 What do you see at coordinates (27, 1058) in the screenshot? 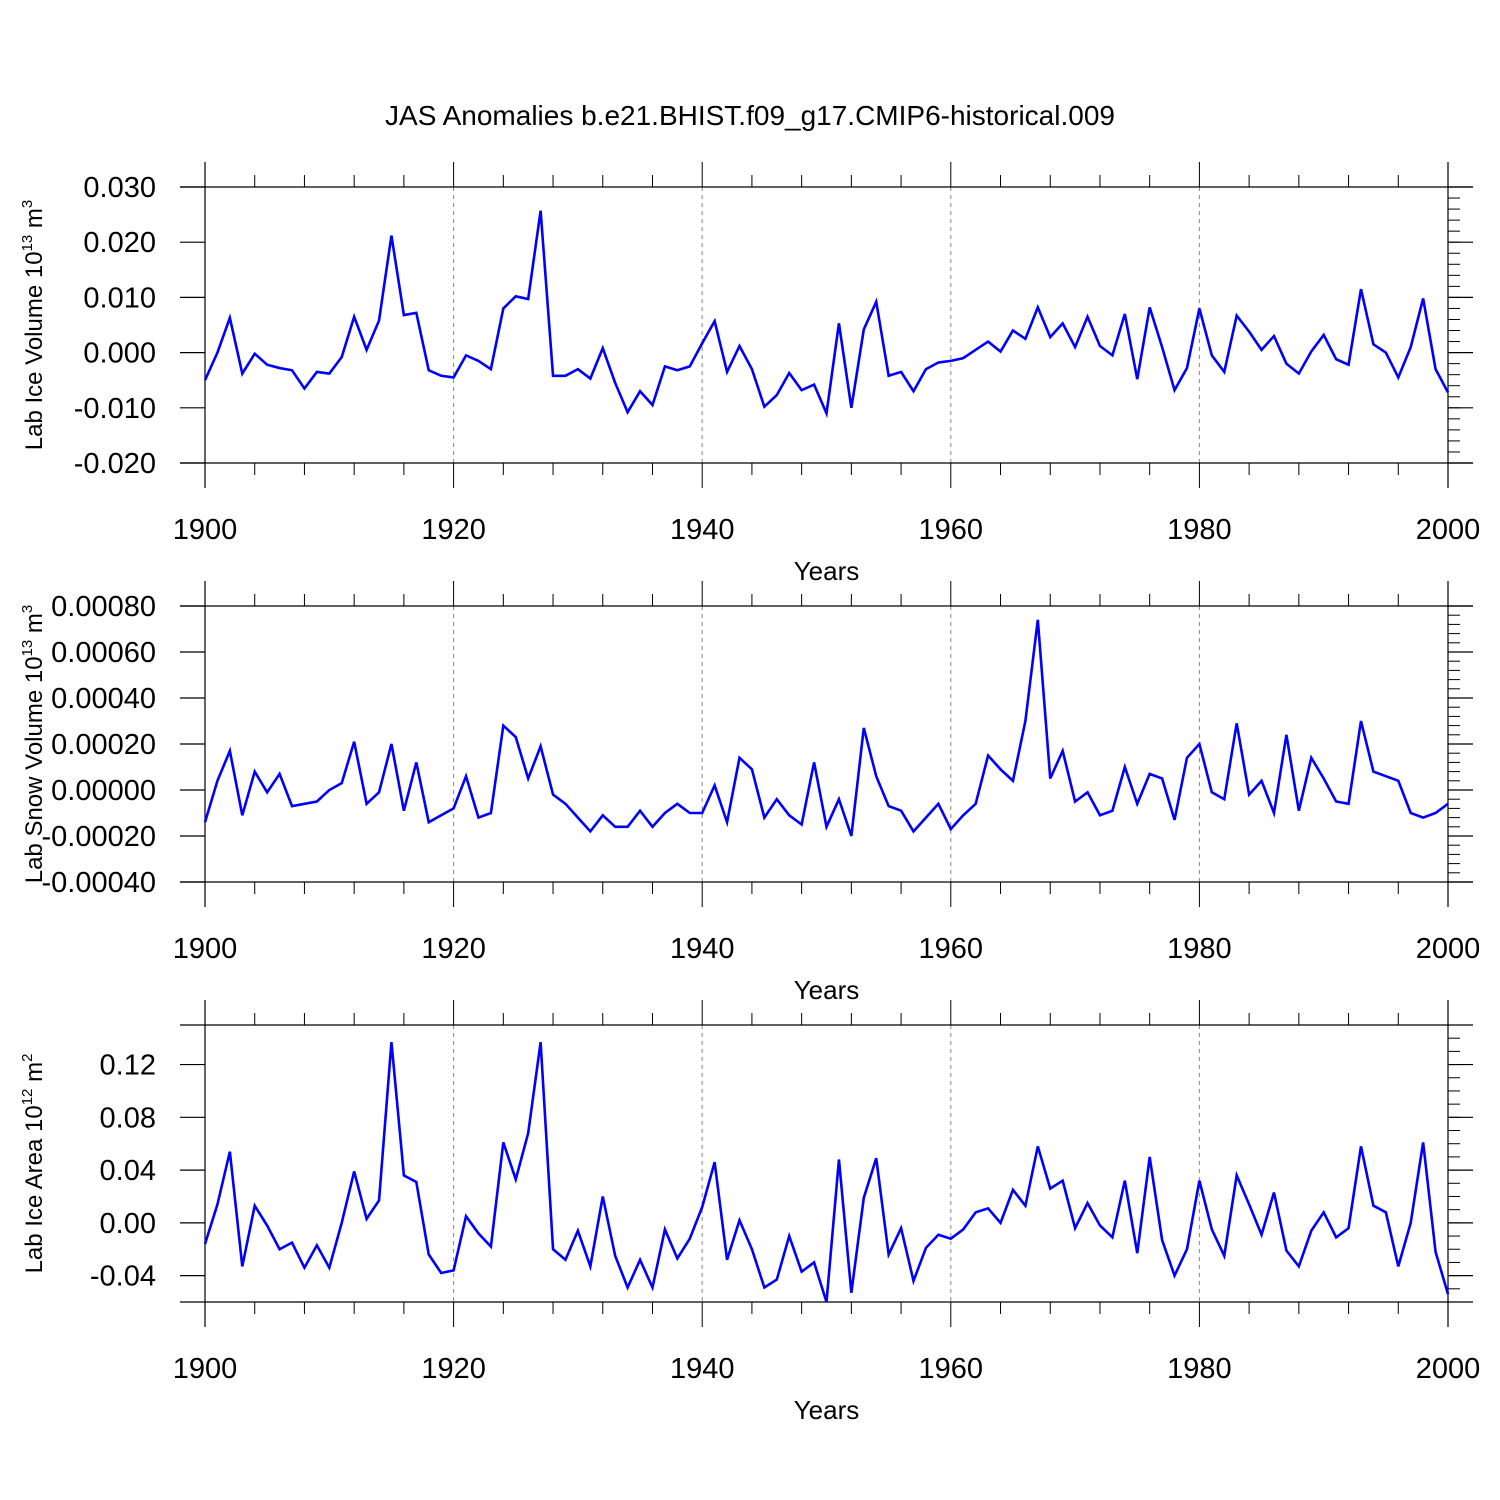
I see `y-axis-label-unit-exponent: 2` at bounding box center [27, 1058].